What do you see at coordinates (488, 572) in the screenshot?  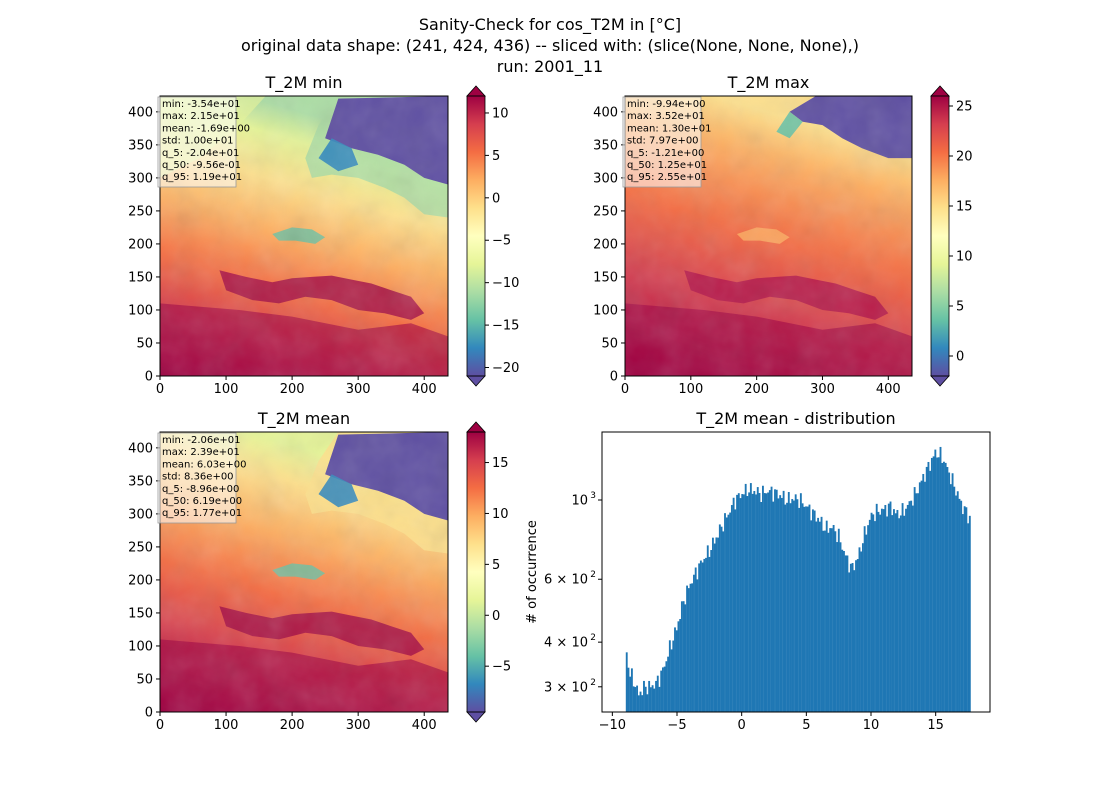 I see `colorbar: 15 10 5 0 −5` at bounding box center [488, 572].